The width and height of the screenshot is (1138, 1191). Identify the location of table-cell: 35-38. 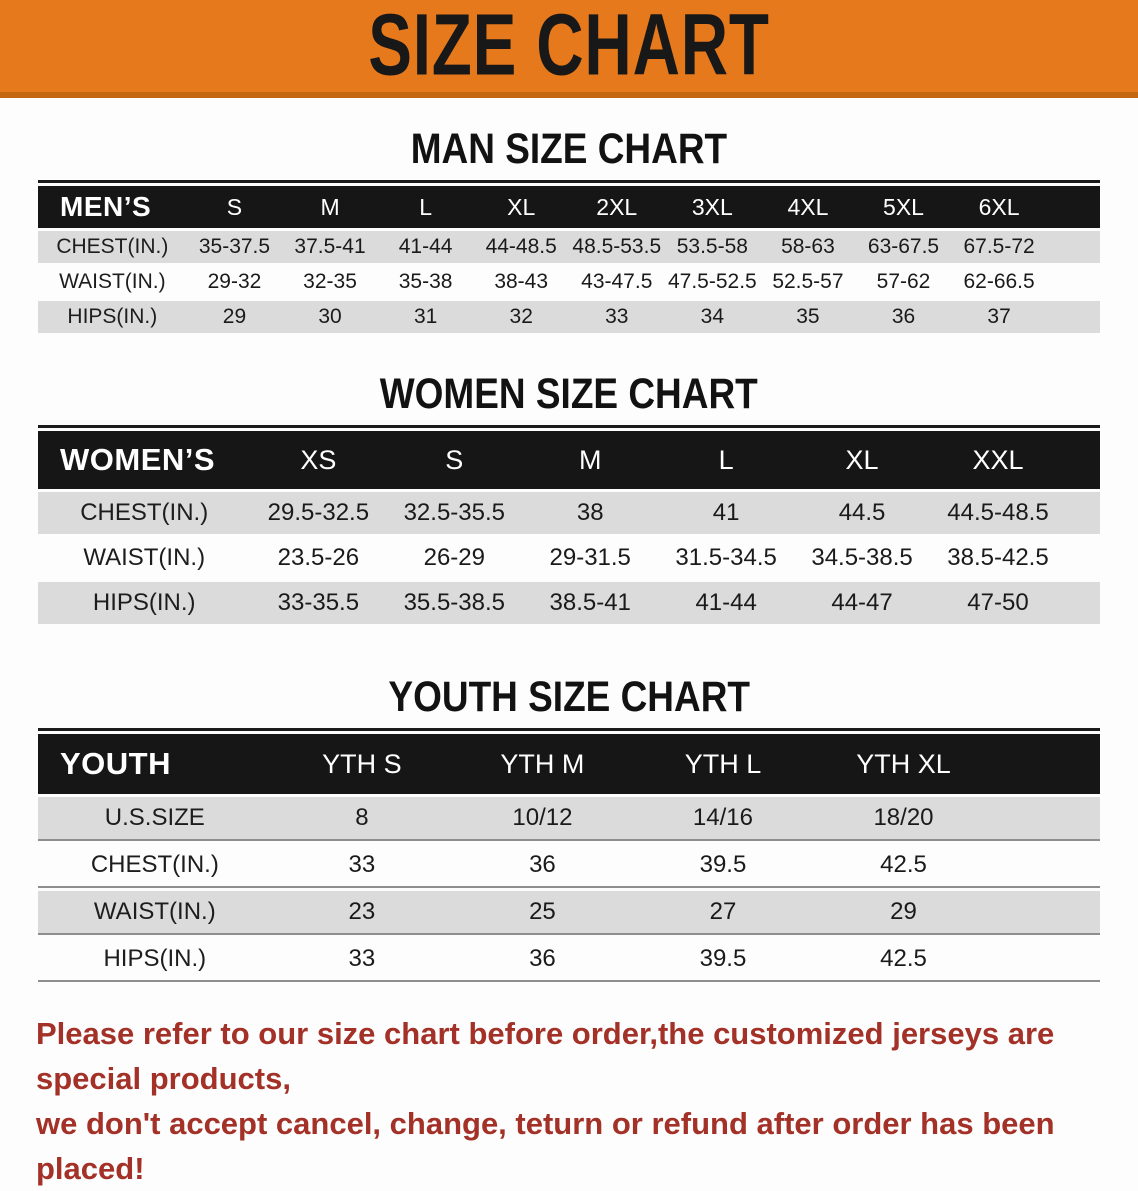
(425, 281).